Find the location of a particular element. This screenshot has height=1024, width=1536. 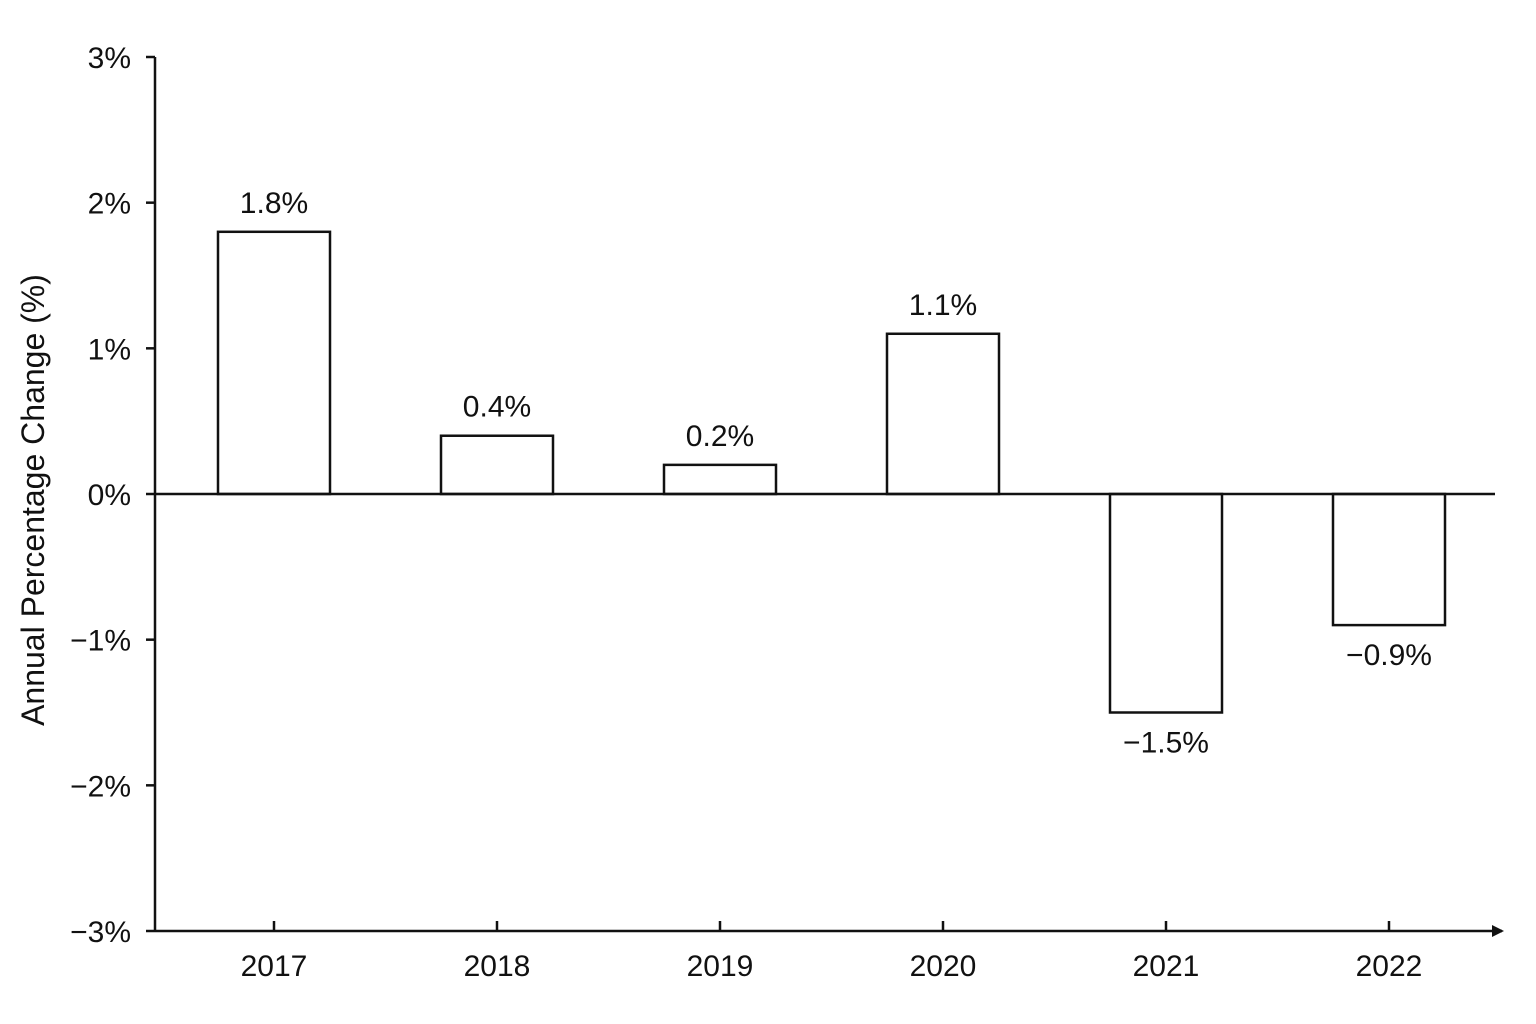

bar-2017 is located at coordinates (274, 363).